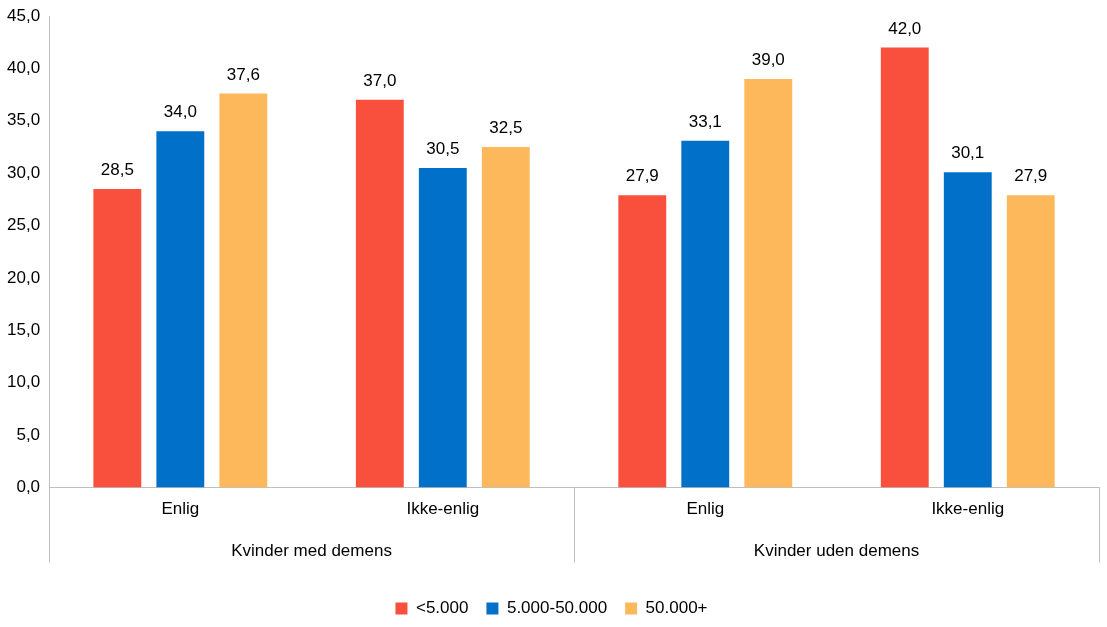 The image size is (1107, 627). What do you see at coordinates (28, 487) in the screenshot?
I see `y-tick-label: 0,0` at bounding box center [28, 487].